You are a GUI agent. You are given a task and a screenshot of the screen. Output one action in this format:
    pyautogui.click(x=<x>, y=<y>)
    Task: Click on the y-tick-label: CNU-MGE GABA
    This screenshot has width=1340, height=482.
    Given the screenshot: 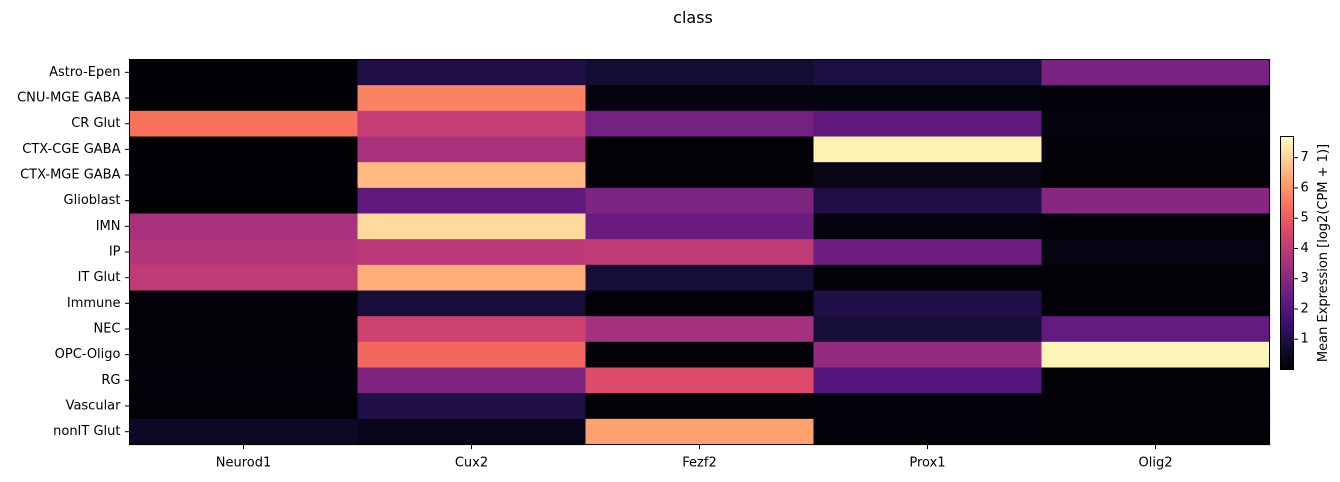 What is the action you would take?
    pyautogui.click(x=69, y=98)
    